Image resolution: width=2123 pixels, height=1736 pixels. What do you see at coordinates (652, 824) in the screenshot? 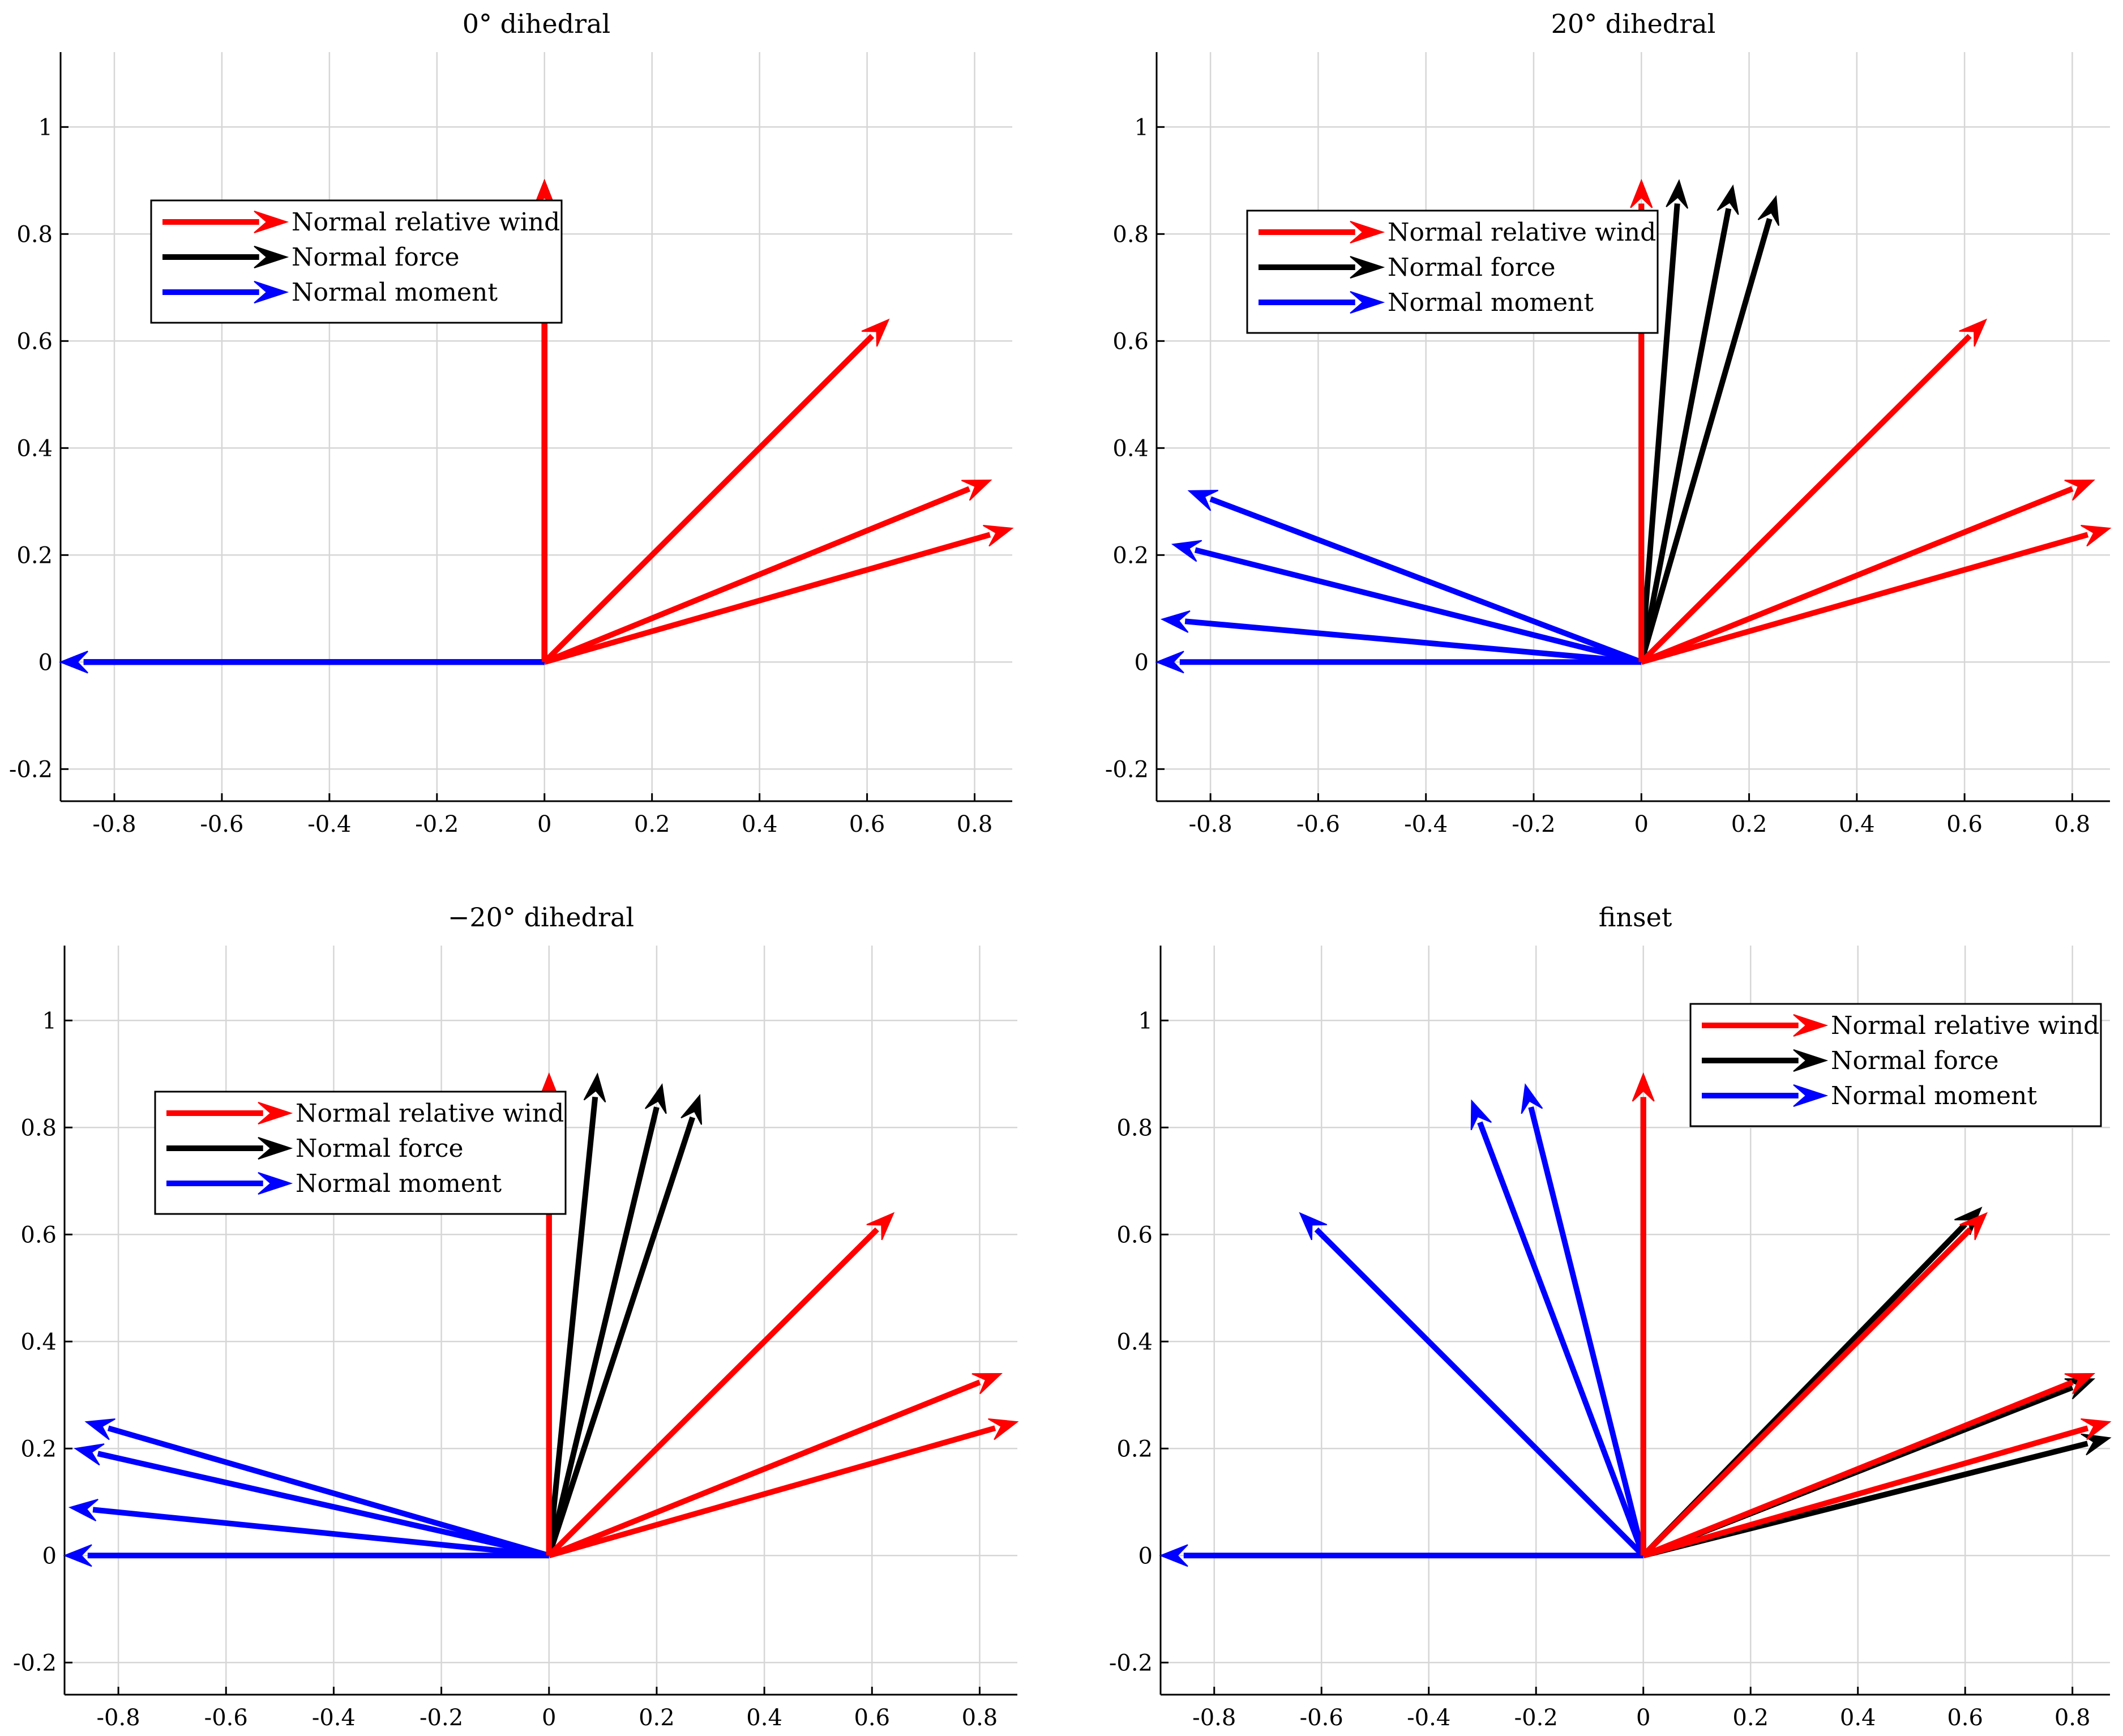
I see `x-tick-label: 0.2` at bounding box center [652, 824].